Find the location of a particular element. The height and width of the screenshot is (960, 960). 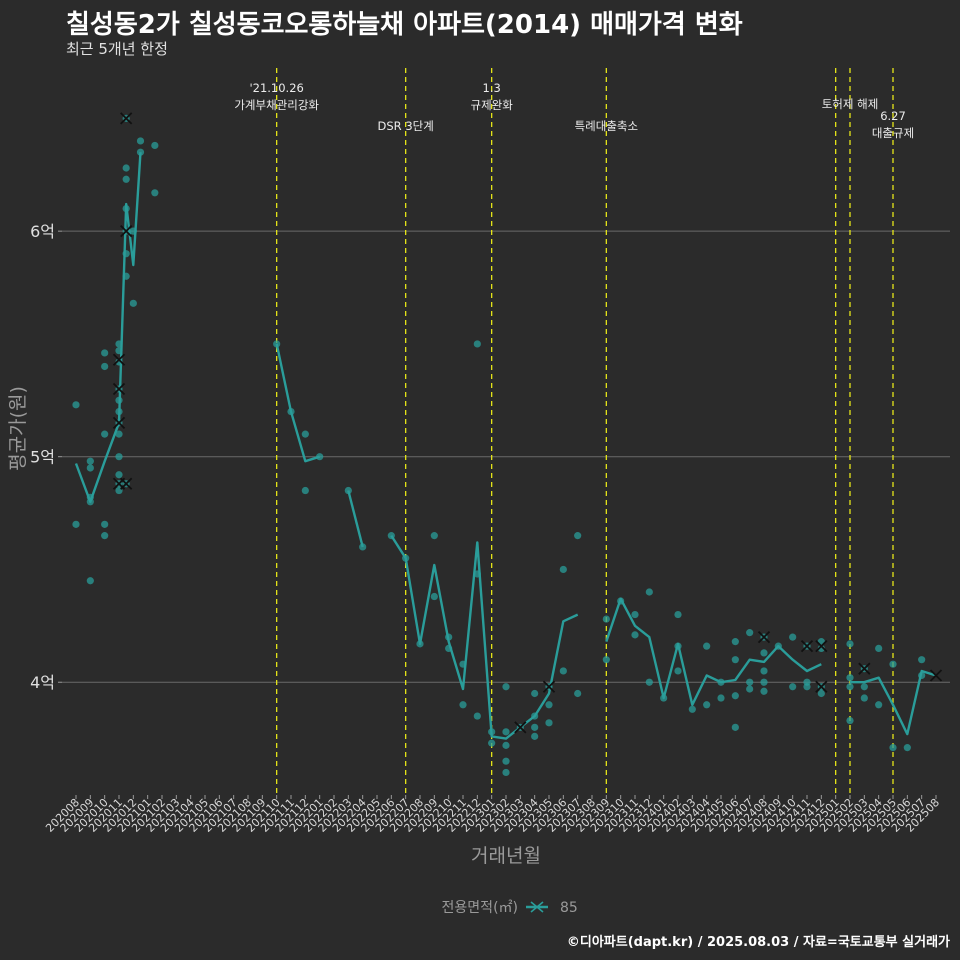

x-axis-title: 거래년월 is located at coordinates (506, 856).